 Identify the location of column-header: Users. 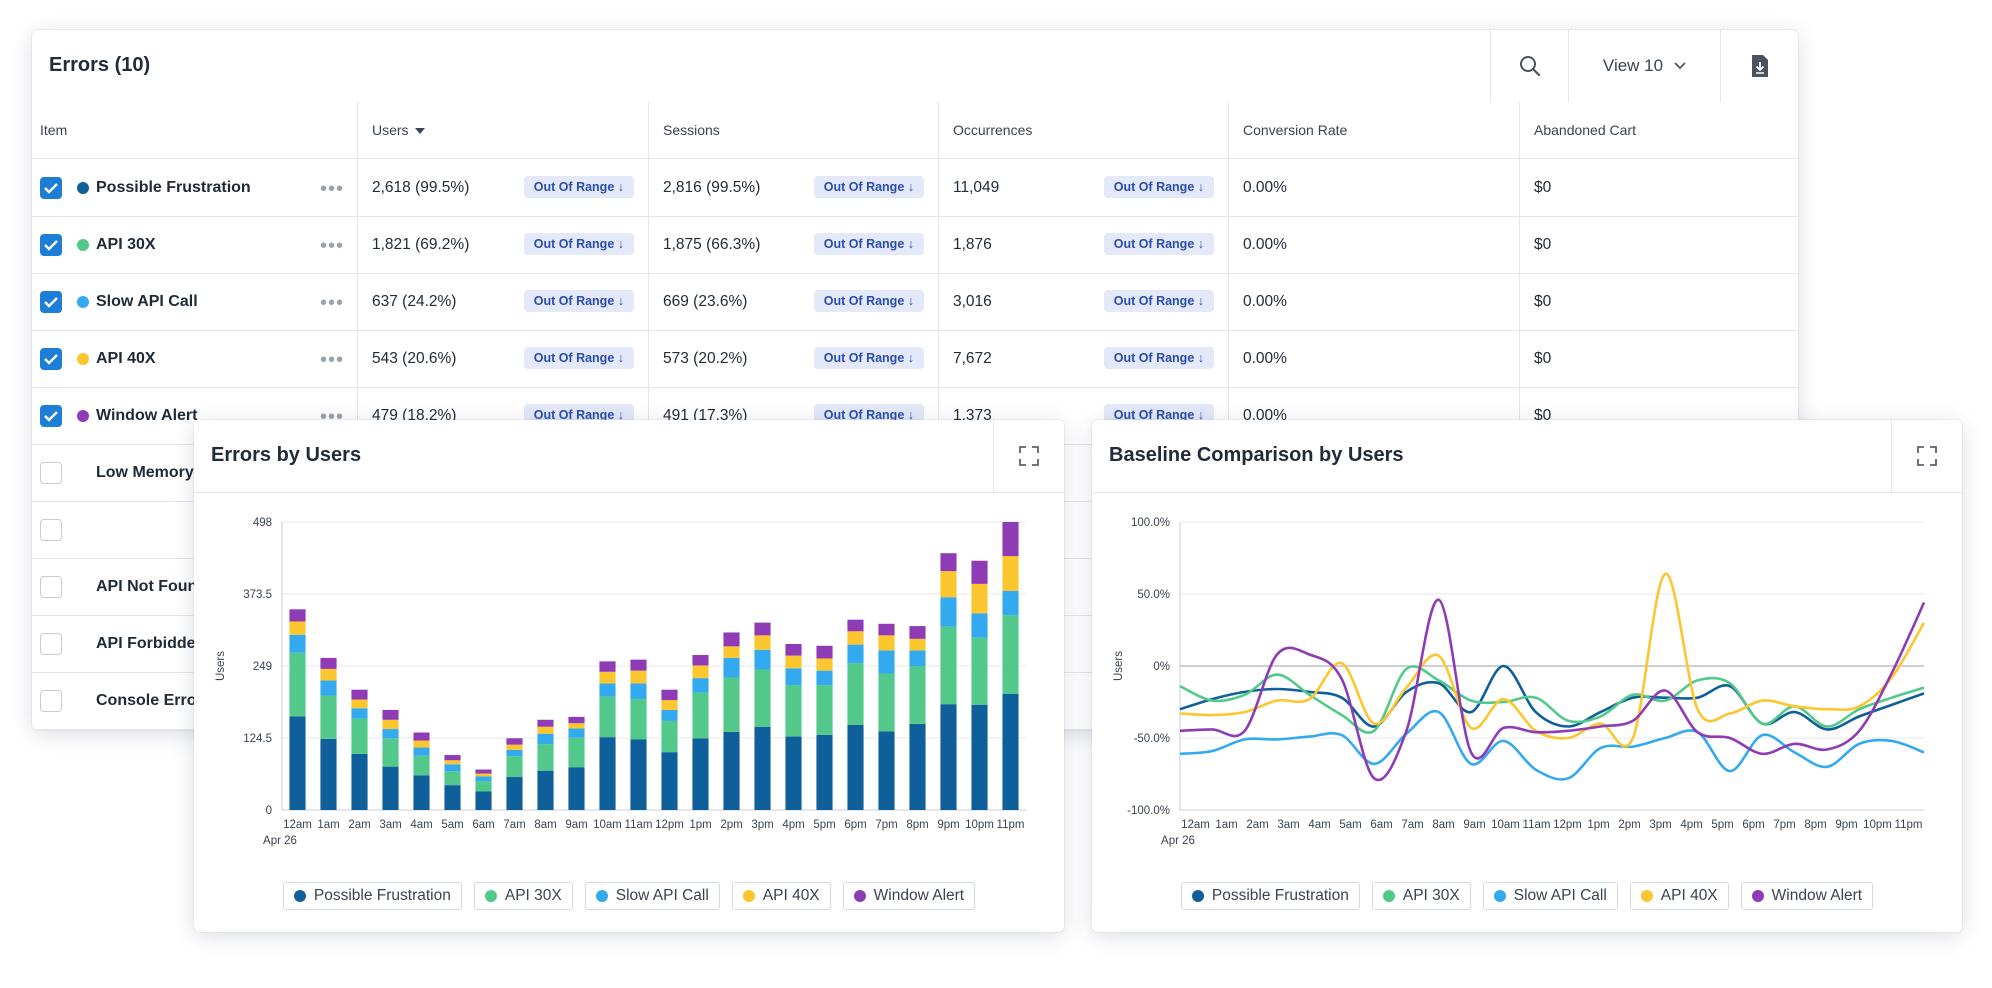
(502, 130).